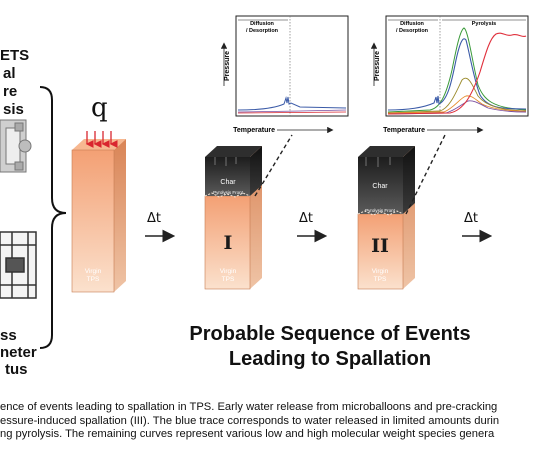  I want to click on diagram-title-line-2: Leading to Spallation, so click(330, 359).